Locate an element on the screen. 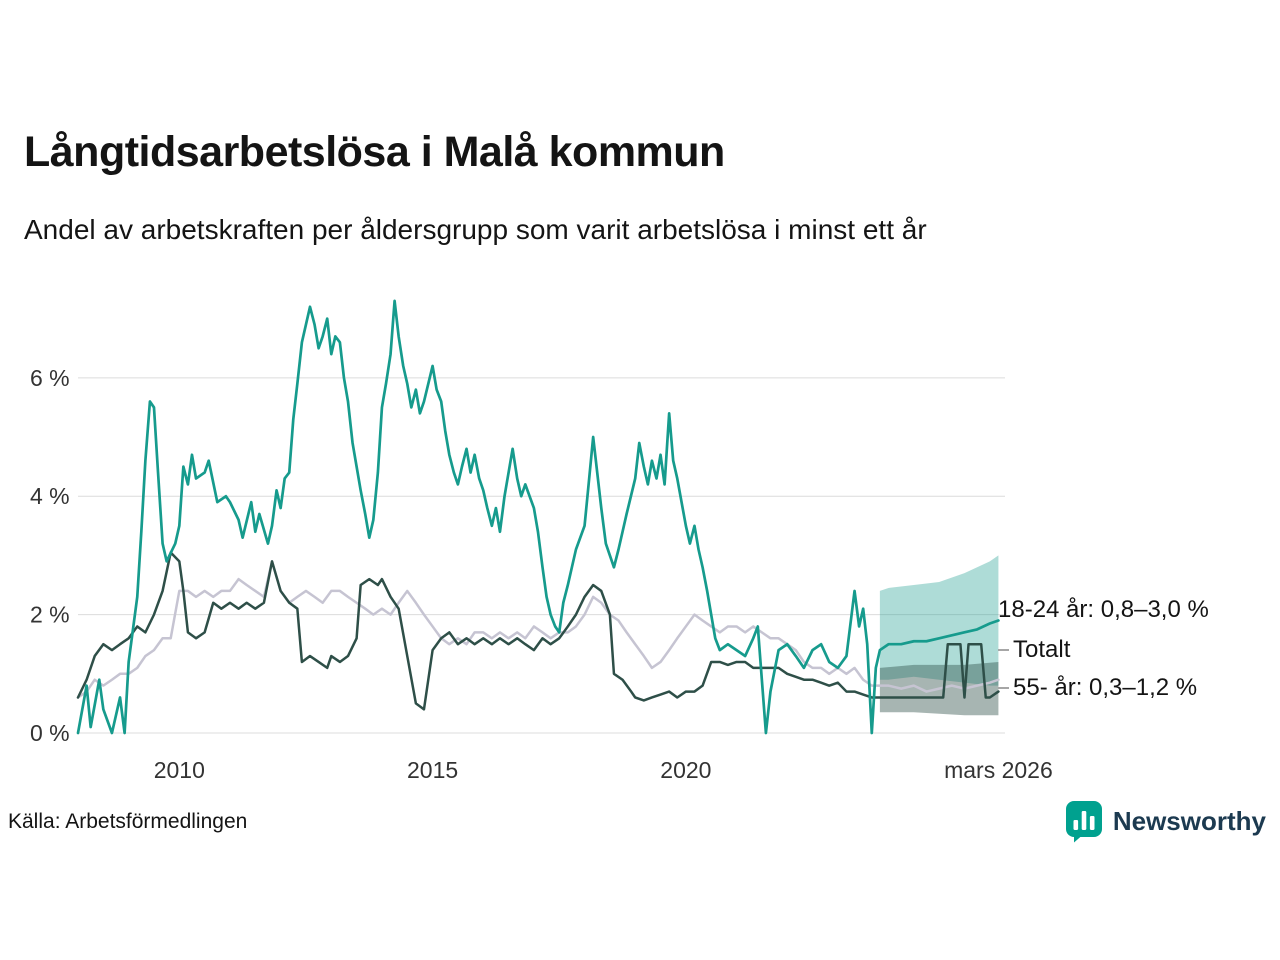  series-annotation: 55- år: 0,3–1,2 % is located at coordinates (1097, 688).